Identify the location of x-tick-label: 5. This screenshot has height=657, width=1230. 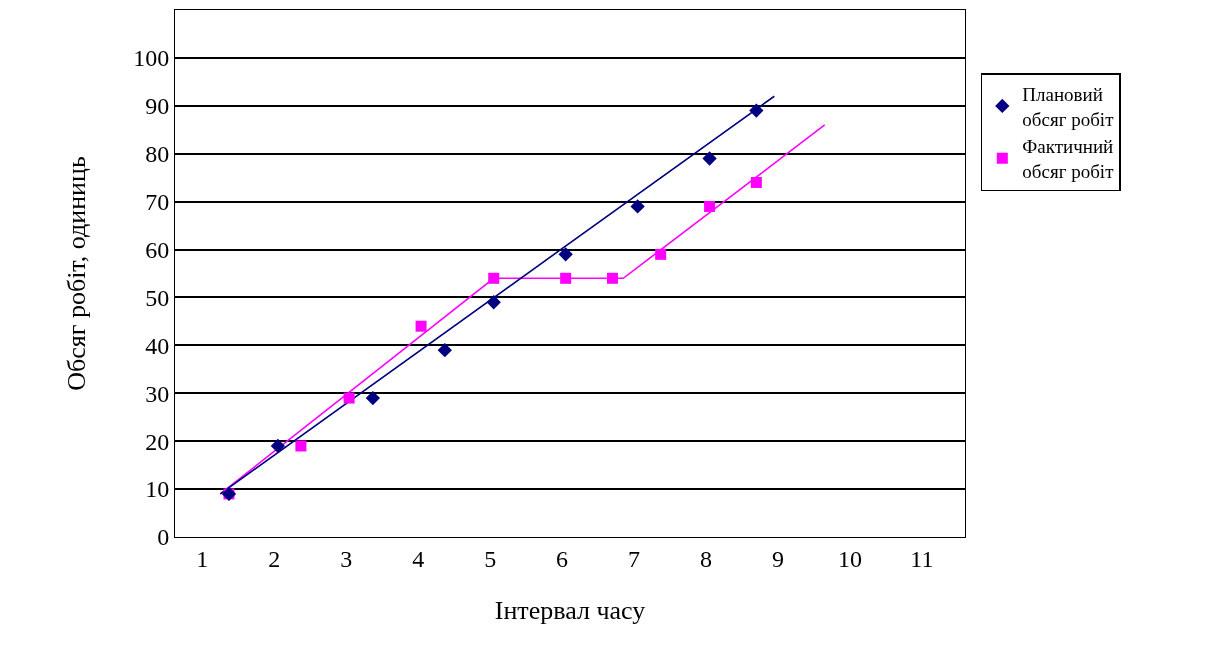
(490, 558).